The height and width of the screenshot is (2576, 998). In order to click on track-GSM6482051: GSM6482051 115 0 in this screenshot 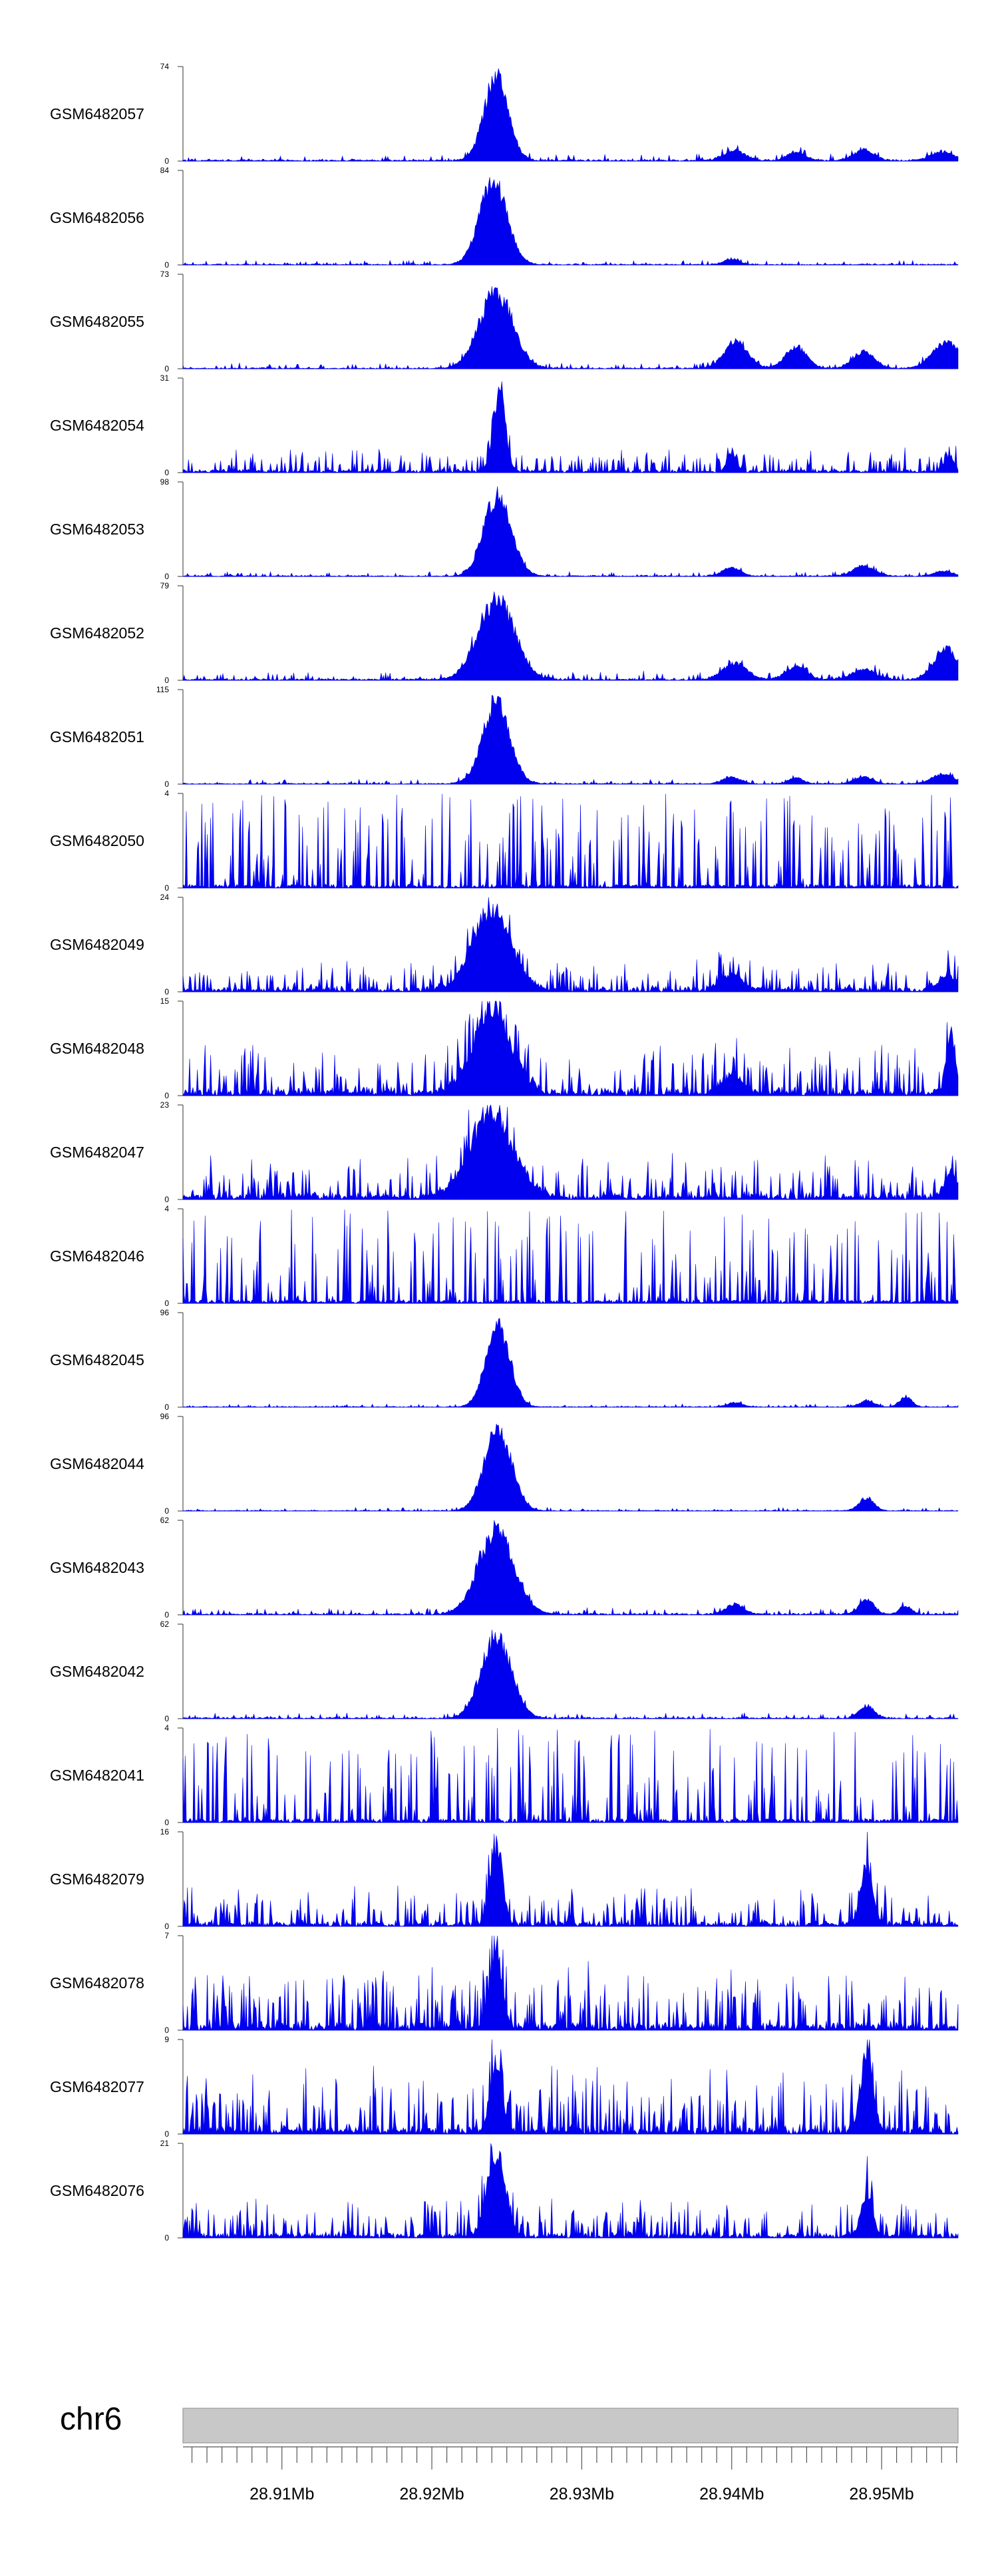, I will do `click(504, 737)`.